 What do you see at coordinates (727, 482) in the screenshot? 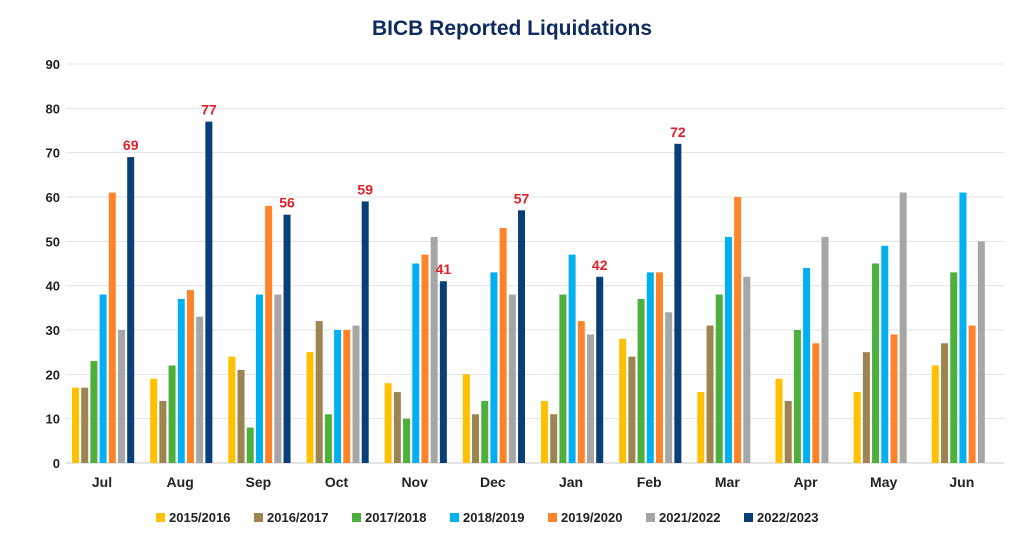
I see `x-tick-label: Mar` at bounding box center [727, 482].